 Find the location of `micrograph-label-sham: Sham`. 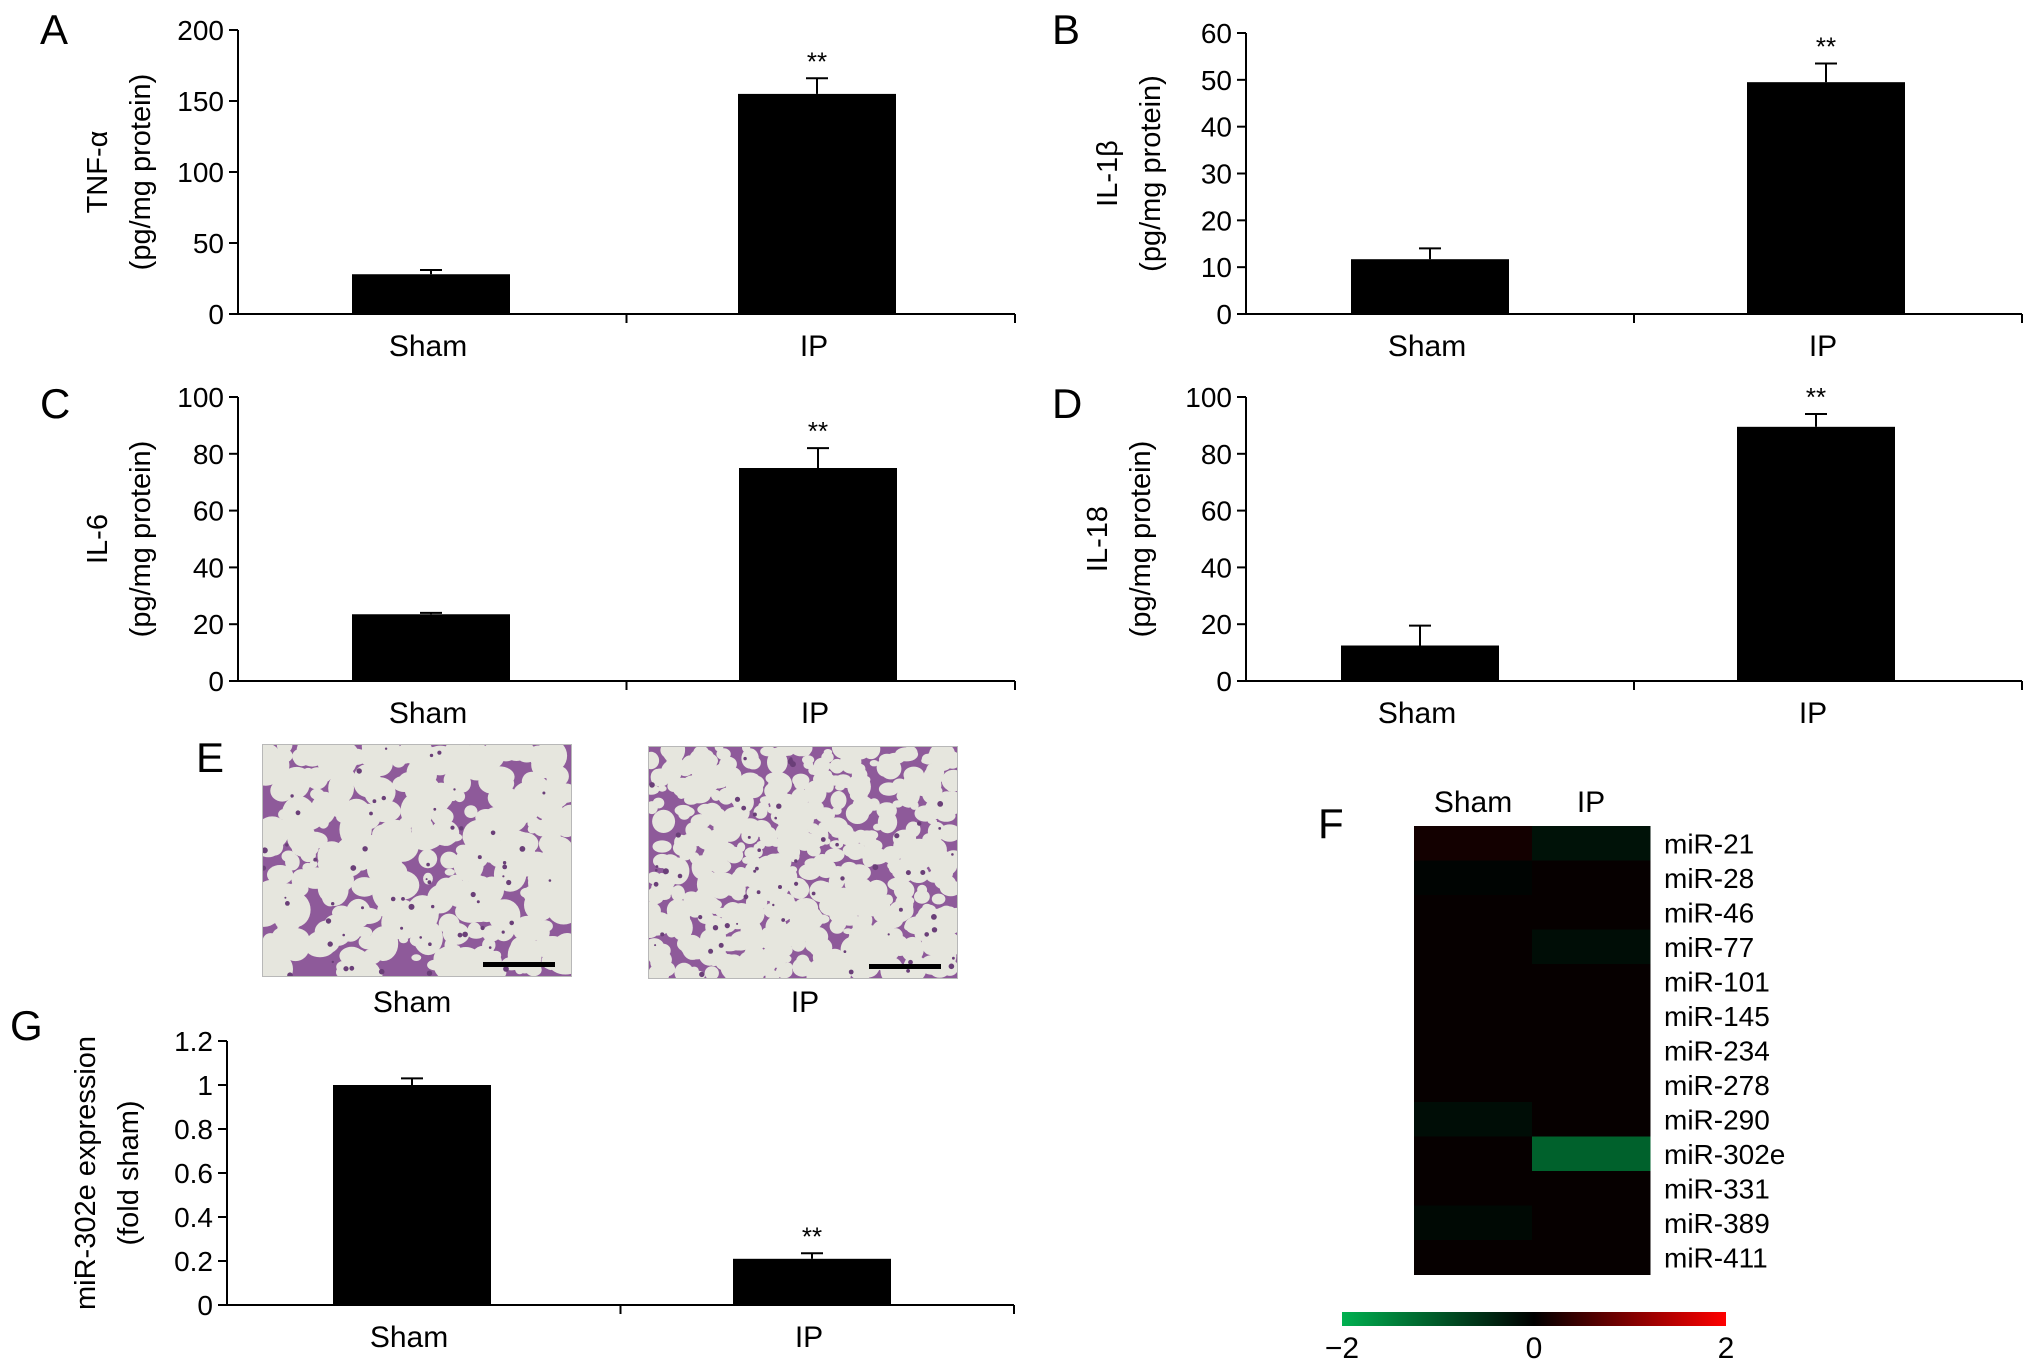

micrograph-label-sham: Sham is located at coordinates (412, 1002).